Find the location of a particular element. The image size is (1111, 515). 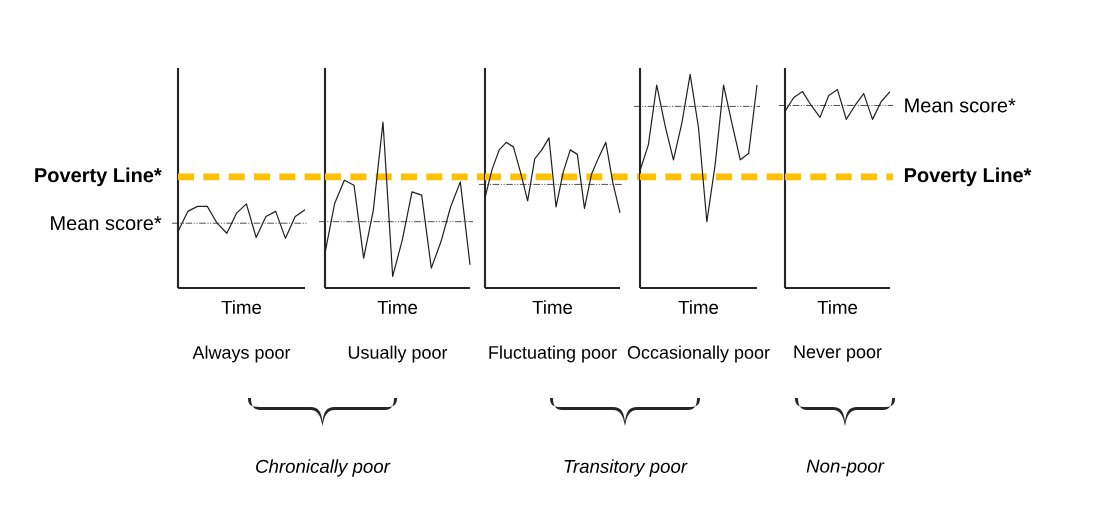

text: Chronically poor is located at coordinates (323, 468).